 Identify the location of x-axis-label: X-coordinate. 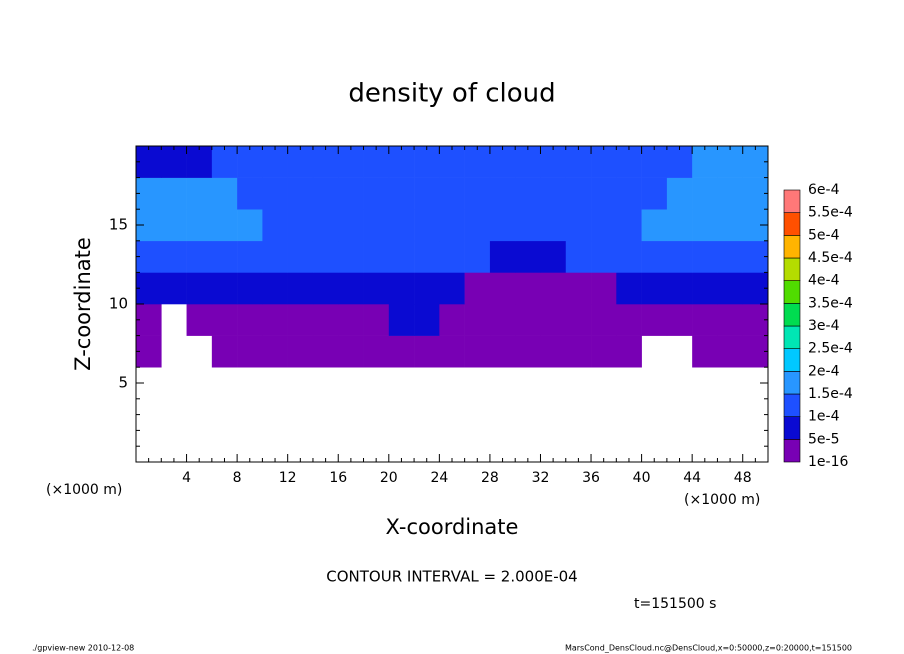
(452, 527).